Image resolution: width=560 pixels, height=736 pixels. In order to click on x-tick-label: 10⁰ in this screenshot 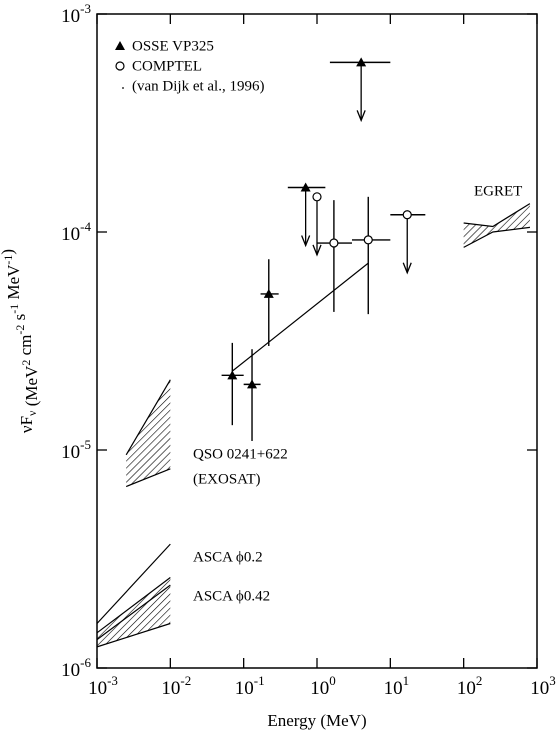, I will do `click(323, 686)`.